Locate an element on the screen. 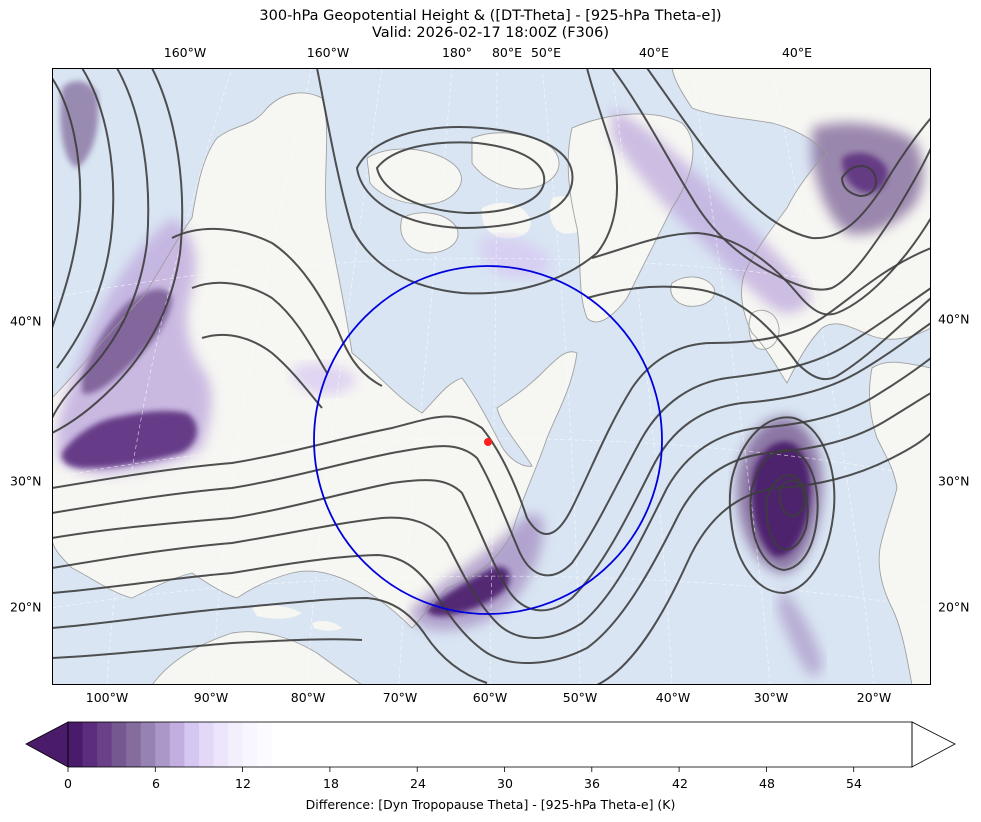  shading-west-core is located at coordinates (129, 439).